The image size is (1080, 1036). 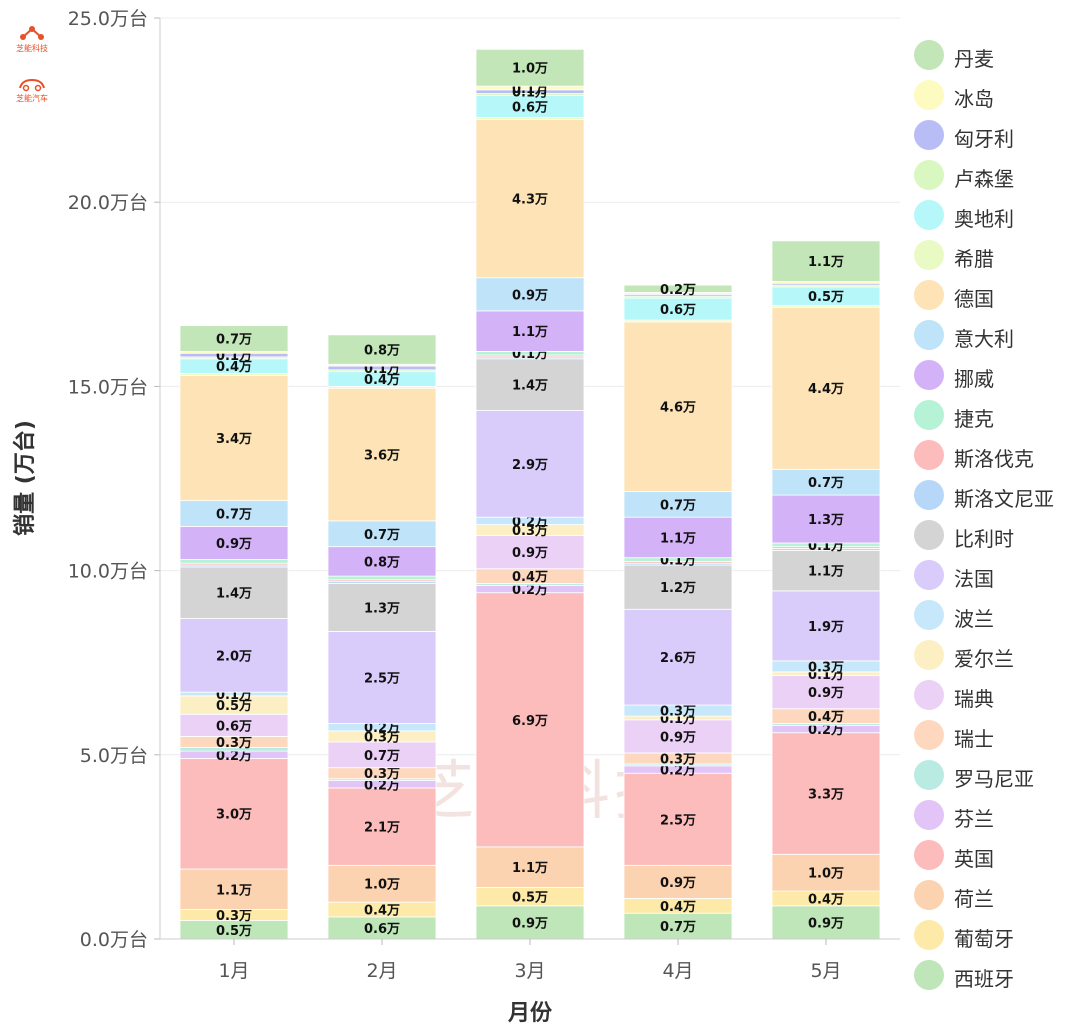 What do you see at coordinates (974, 619) in the screenshot?
I see `legend-label: 波兰` at bounding box center [974, 619].